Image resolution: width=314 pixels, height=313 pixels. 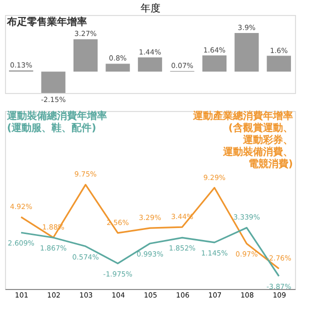 I want to click on chart-title: 布疋零售業年增率, so click(x=46, y=22).